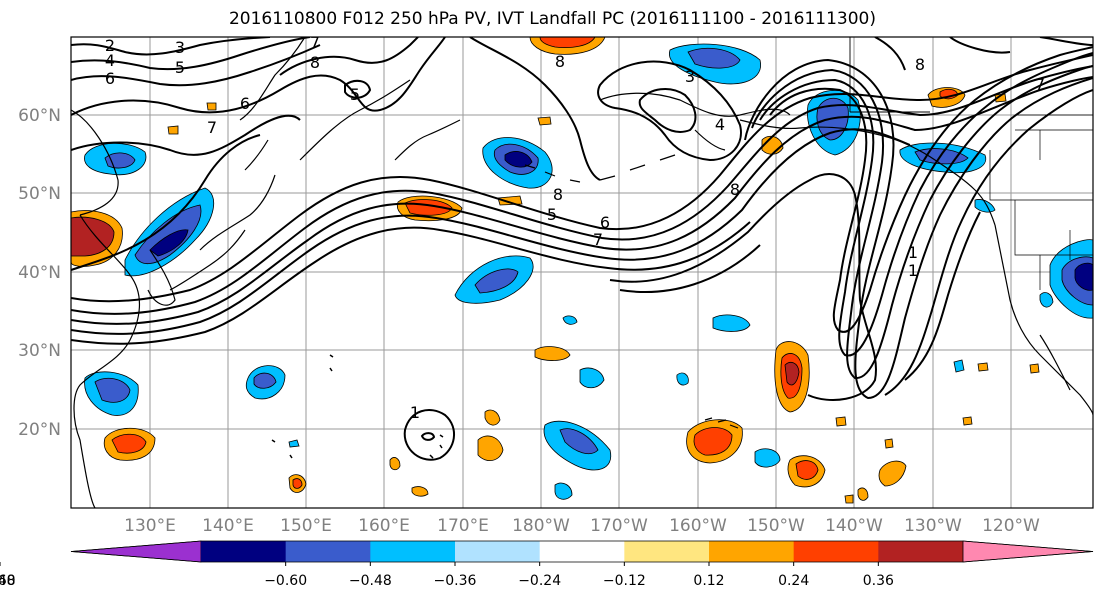 The height and width of the screenshot is (601, 1105). What do you see at coordinates (136, 551) in the screenshot?
I see `colorbar-min-extension` at bounding box center [136, 551].